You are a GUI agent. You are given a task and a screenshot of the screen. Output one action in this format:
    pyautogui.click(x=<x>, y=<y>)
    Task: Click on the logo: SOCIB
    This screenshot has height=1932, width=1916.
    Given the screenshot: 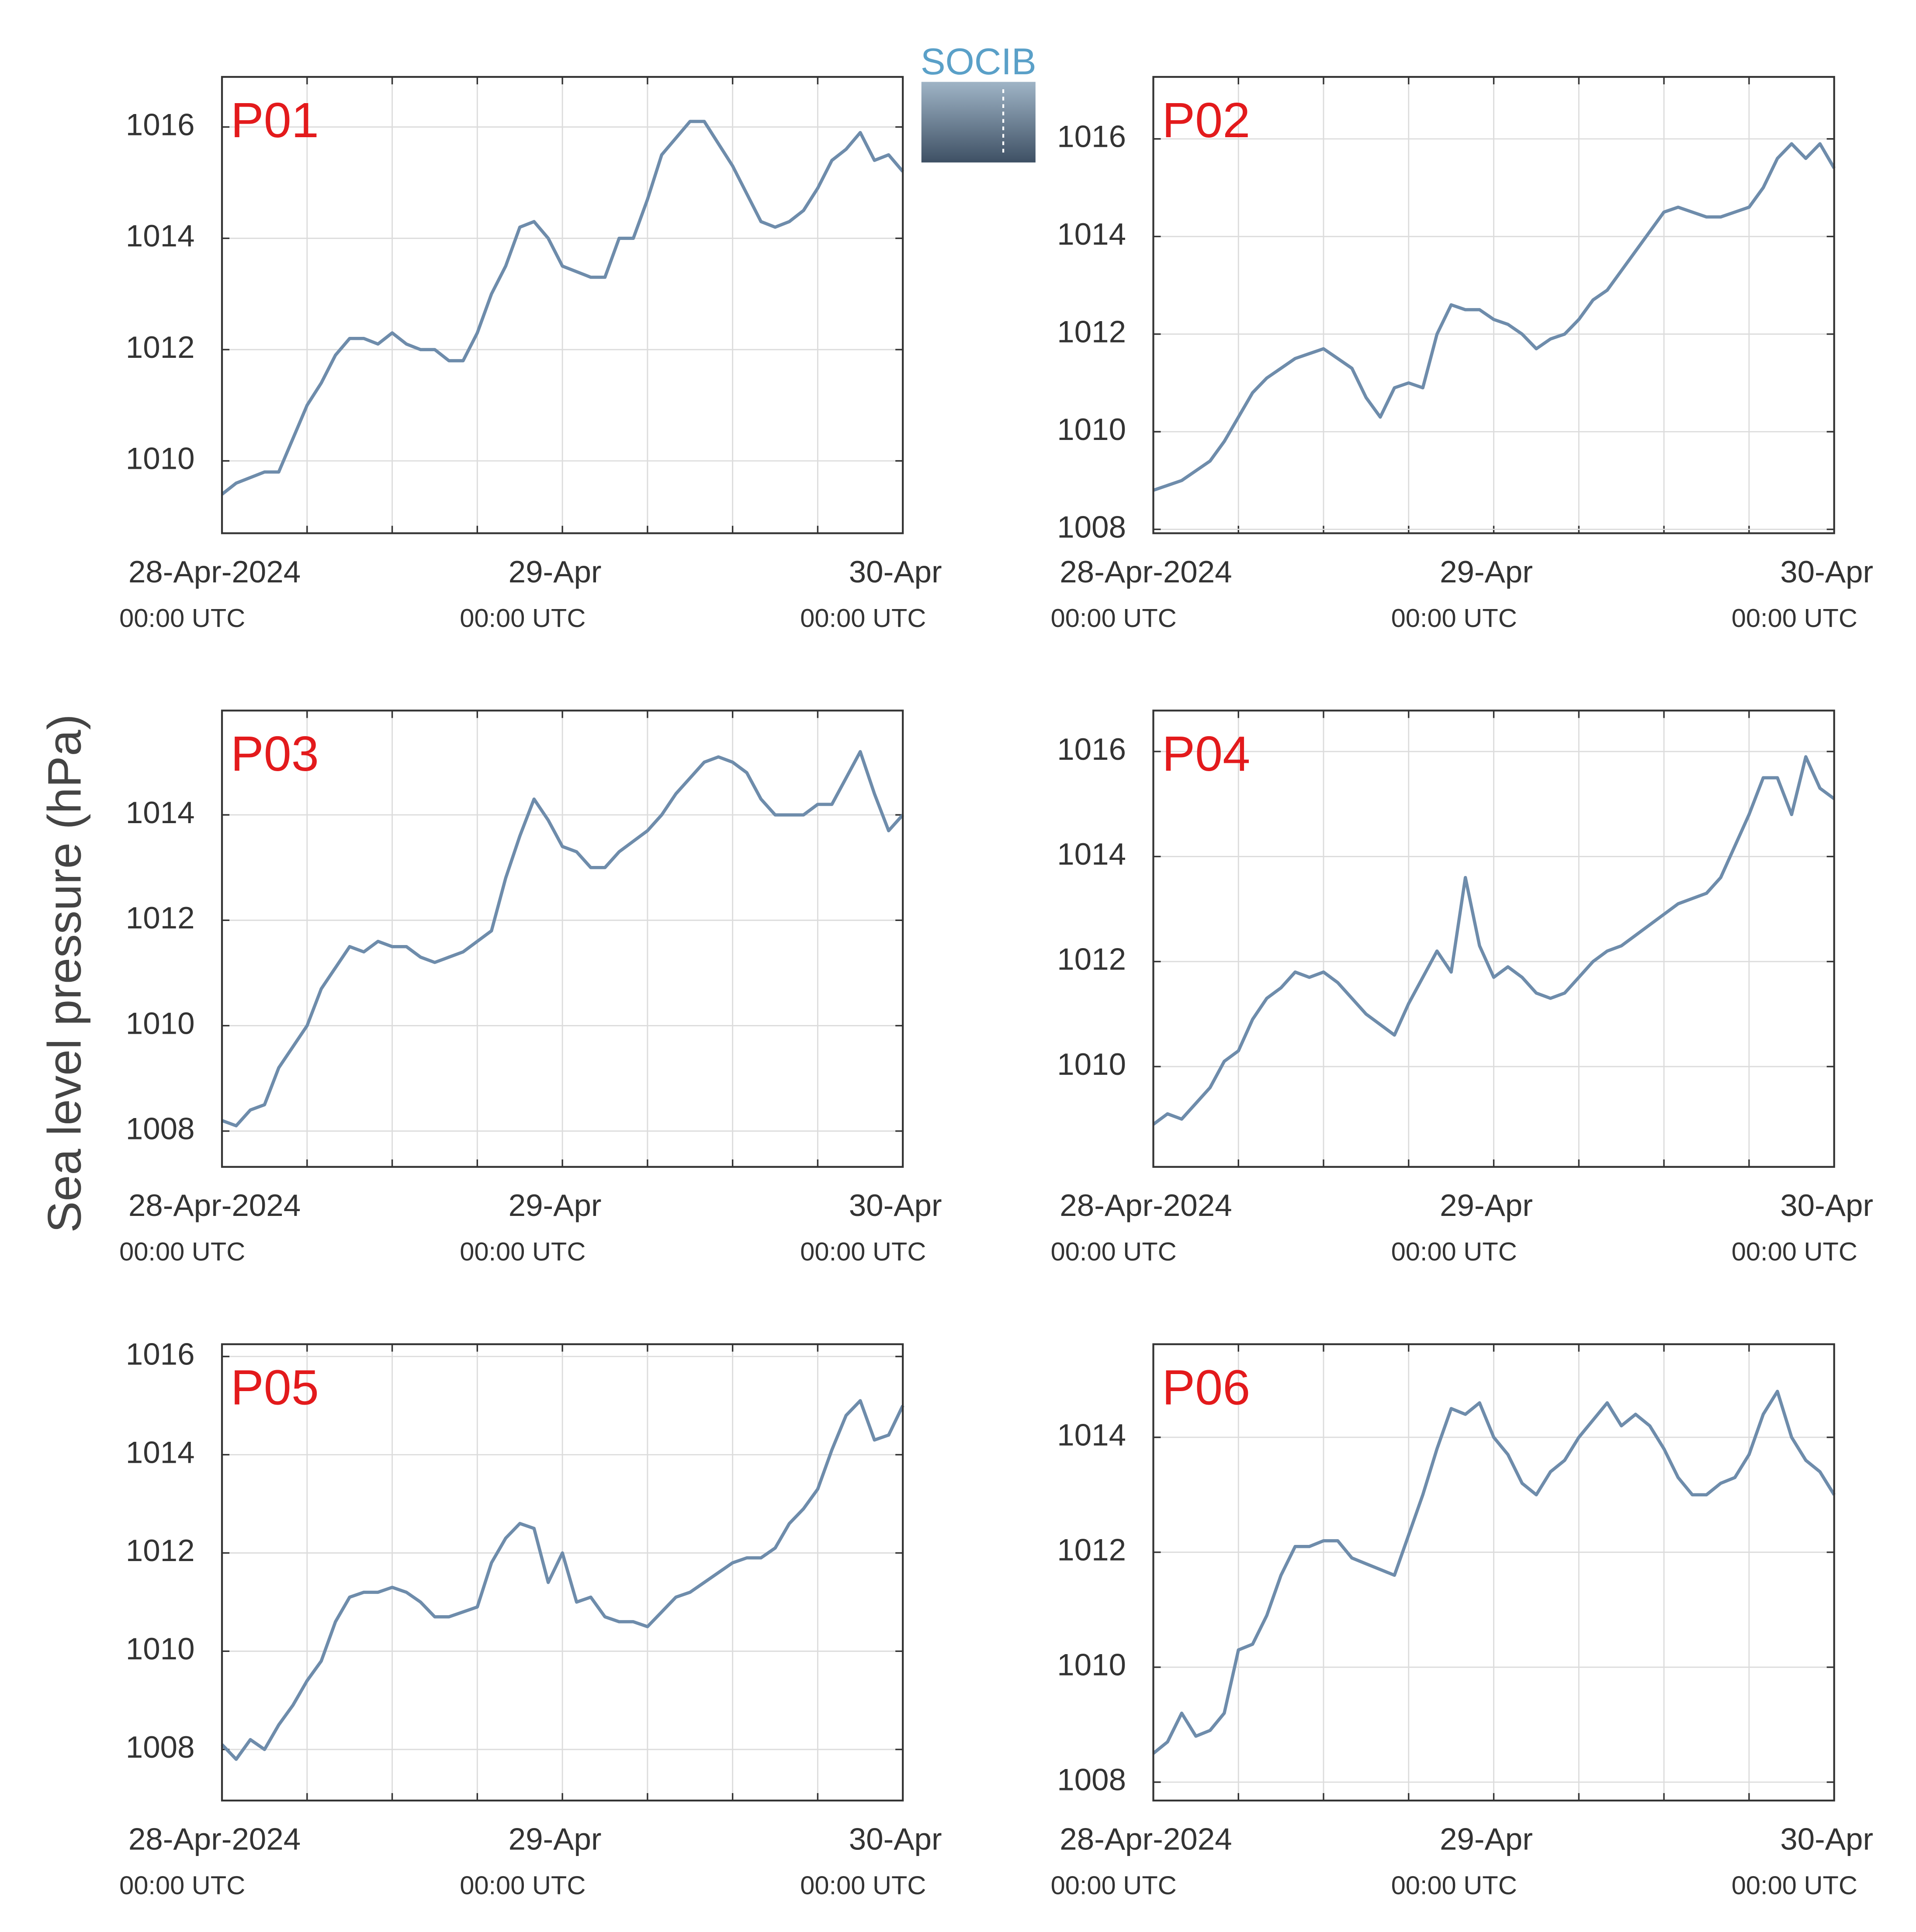 What is the action you would take?
    pyautogui.click(x=978, y=102)
    